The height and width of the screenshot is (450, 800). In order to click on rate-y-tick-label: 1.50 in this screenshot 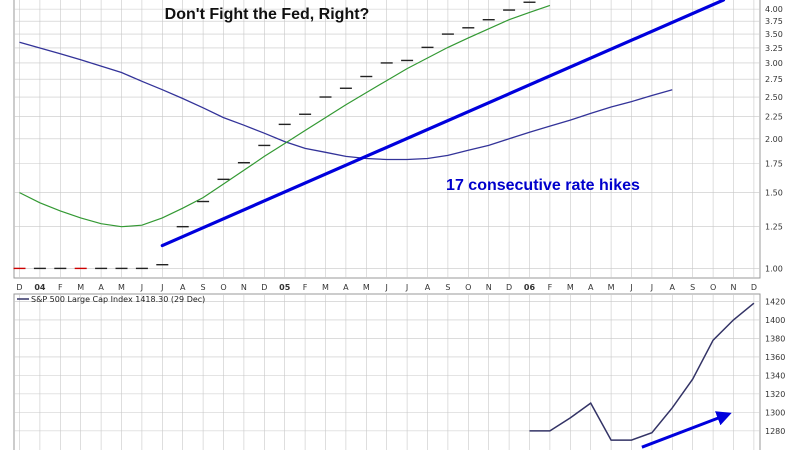, I will do `click(774, 193)`.